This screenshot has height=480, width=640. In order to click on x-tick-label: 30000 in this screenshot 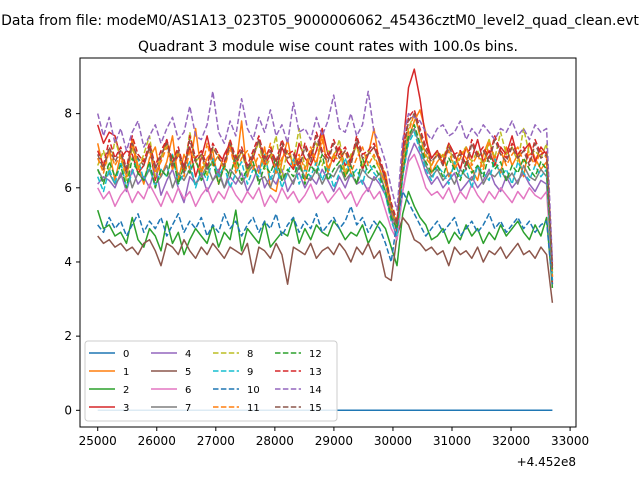, I will do `click(393, 441)`.